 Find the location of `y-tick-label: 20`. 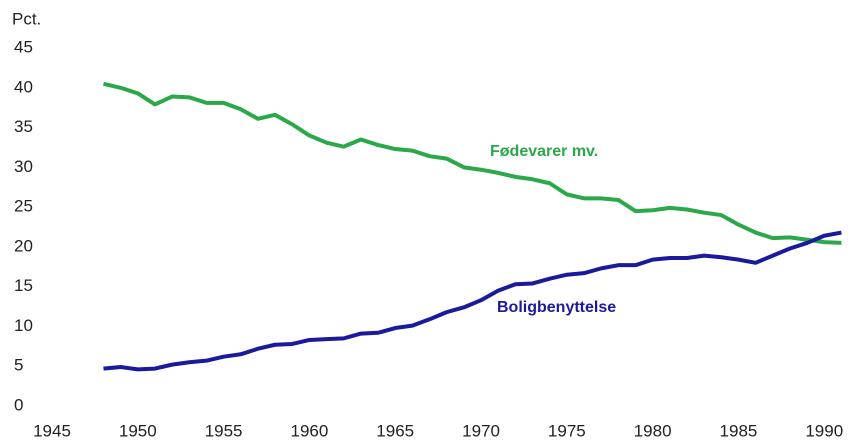

y-tick-label: 20 is located at coordinates (23, 245).